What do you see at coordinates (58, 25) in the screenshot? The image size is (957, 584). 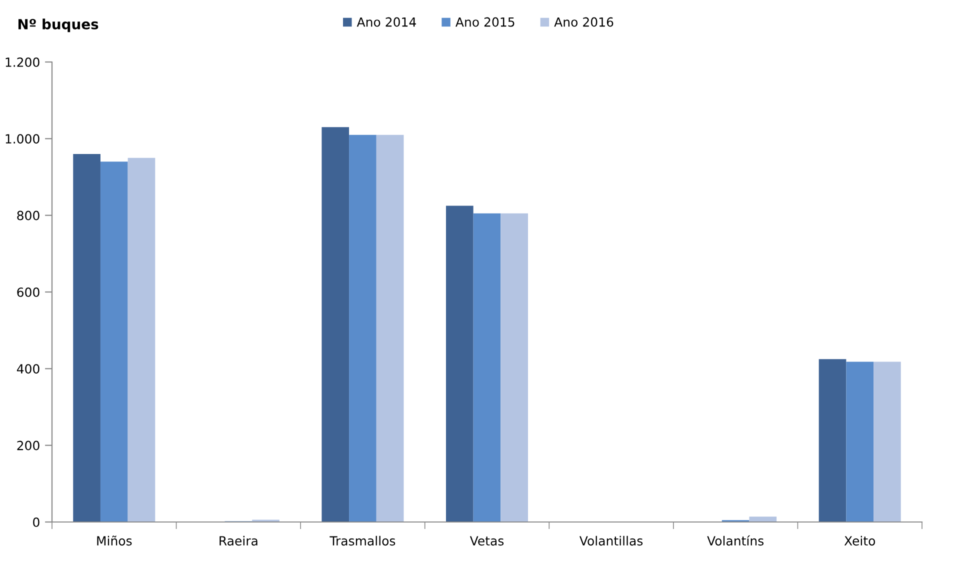 I see `y-axis-title: Nº buques` at bounding box center [58, 25].